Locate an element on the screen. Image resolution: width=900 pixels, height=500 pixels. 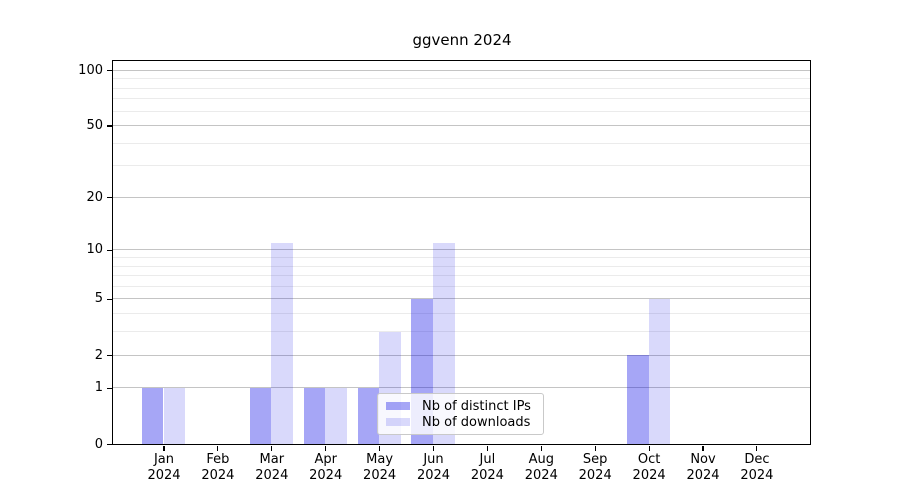
x-tick-label: Apr 2024 is located at coordinates (326, 468).